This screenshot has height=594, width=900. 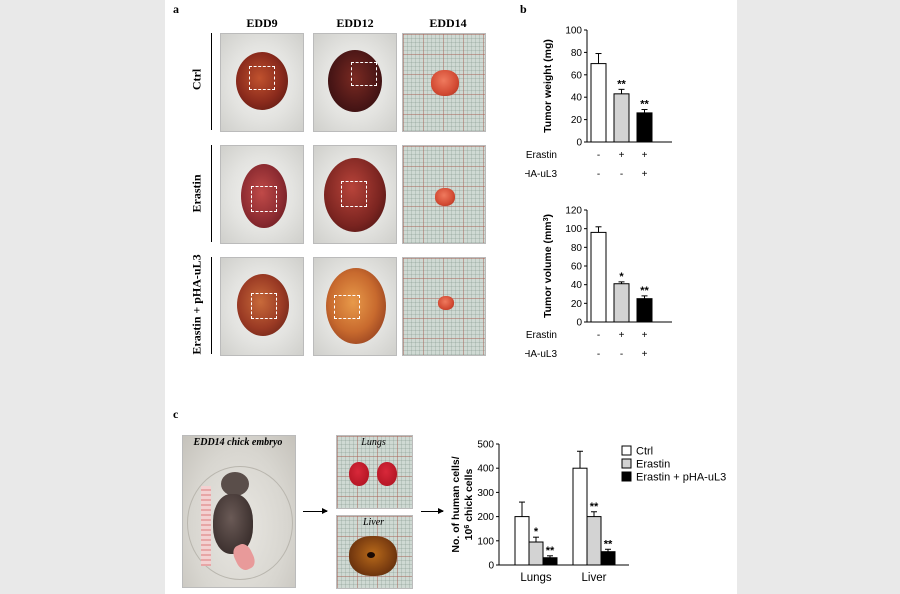 I want to click on photo-combo-edd12, so click(x=355, y=306).